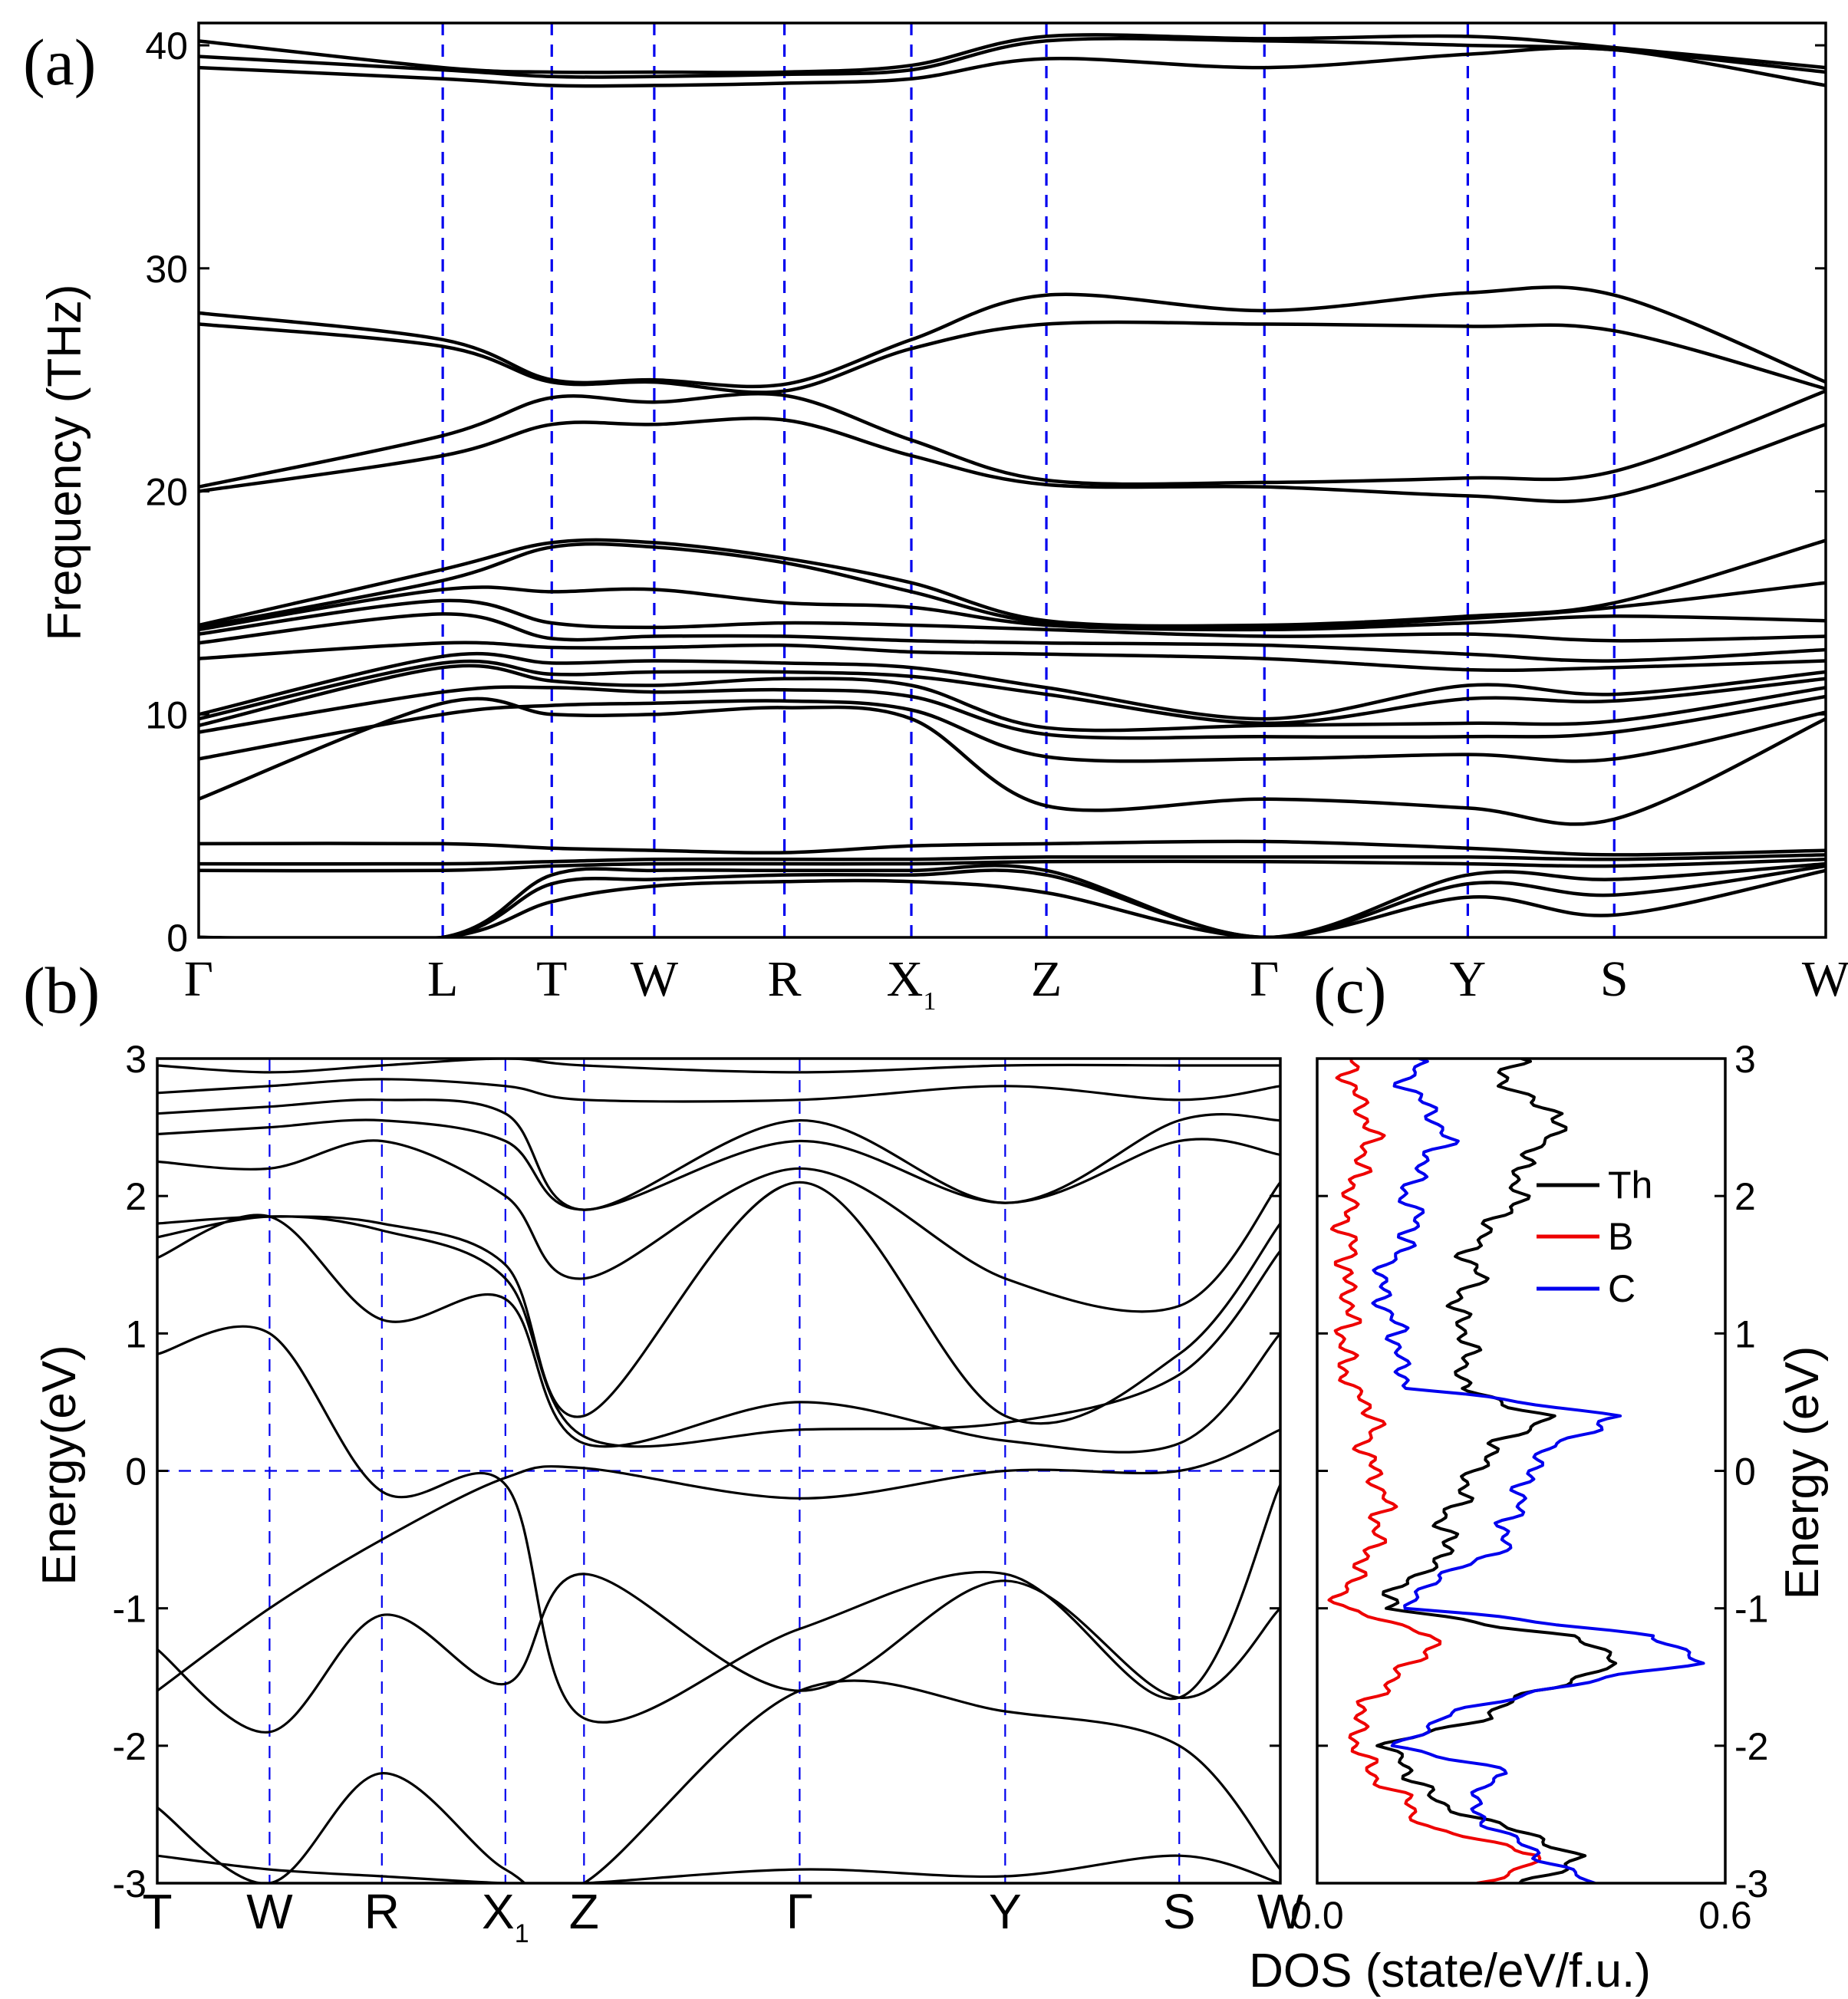 The image size is (1848, 1999). I want to click on panel-a-label: (a), so click(59, 62).